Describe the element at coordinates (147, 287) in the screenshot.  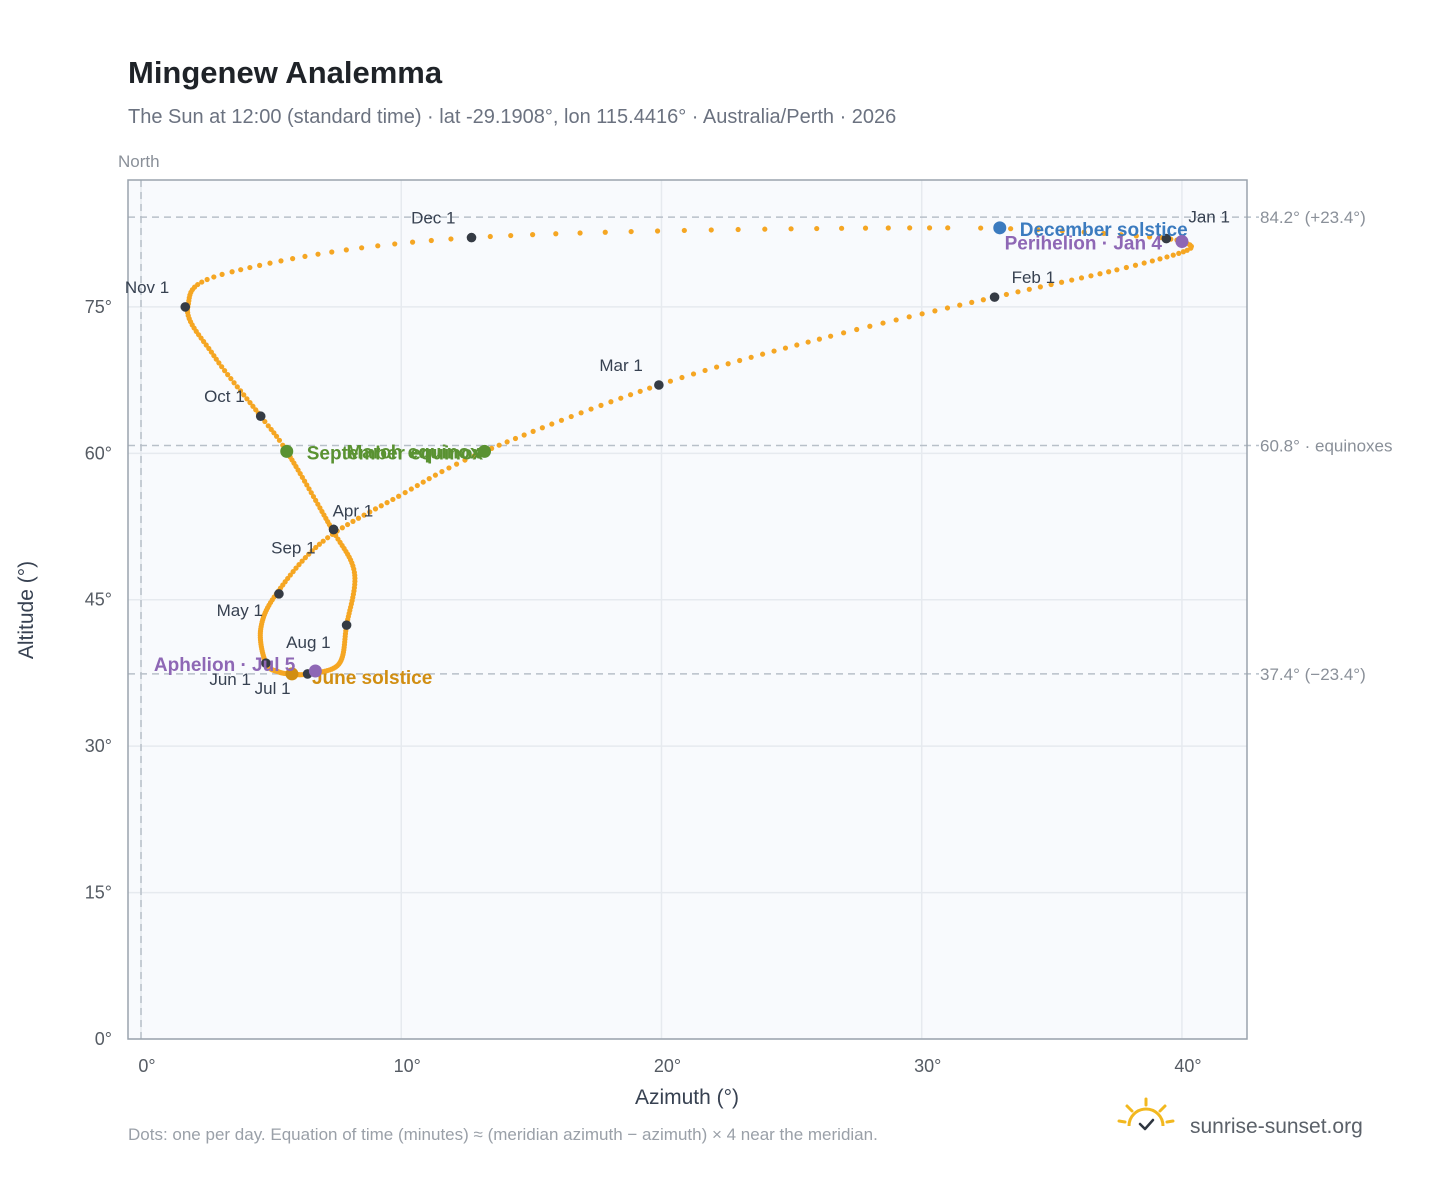
I see `month-marker-label: Nov 1` at that location.